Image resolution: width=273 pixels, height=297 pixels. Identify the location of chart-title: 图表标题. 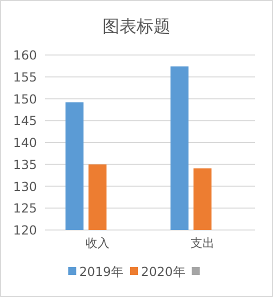
(136, 27).